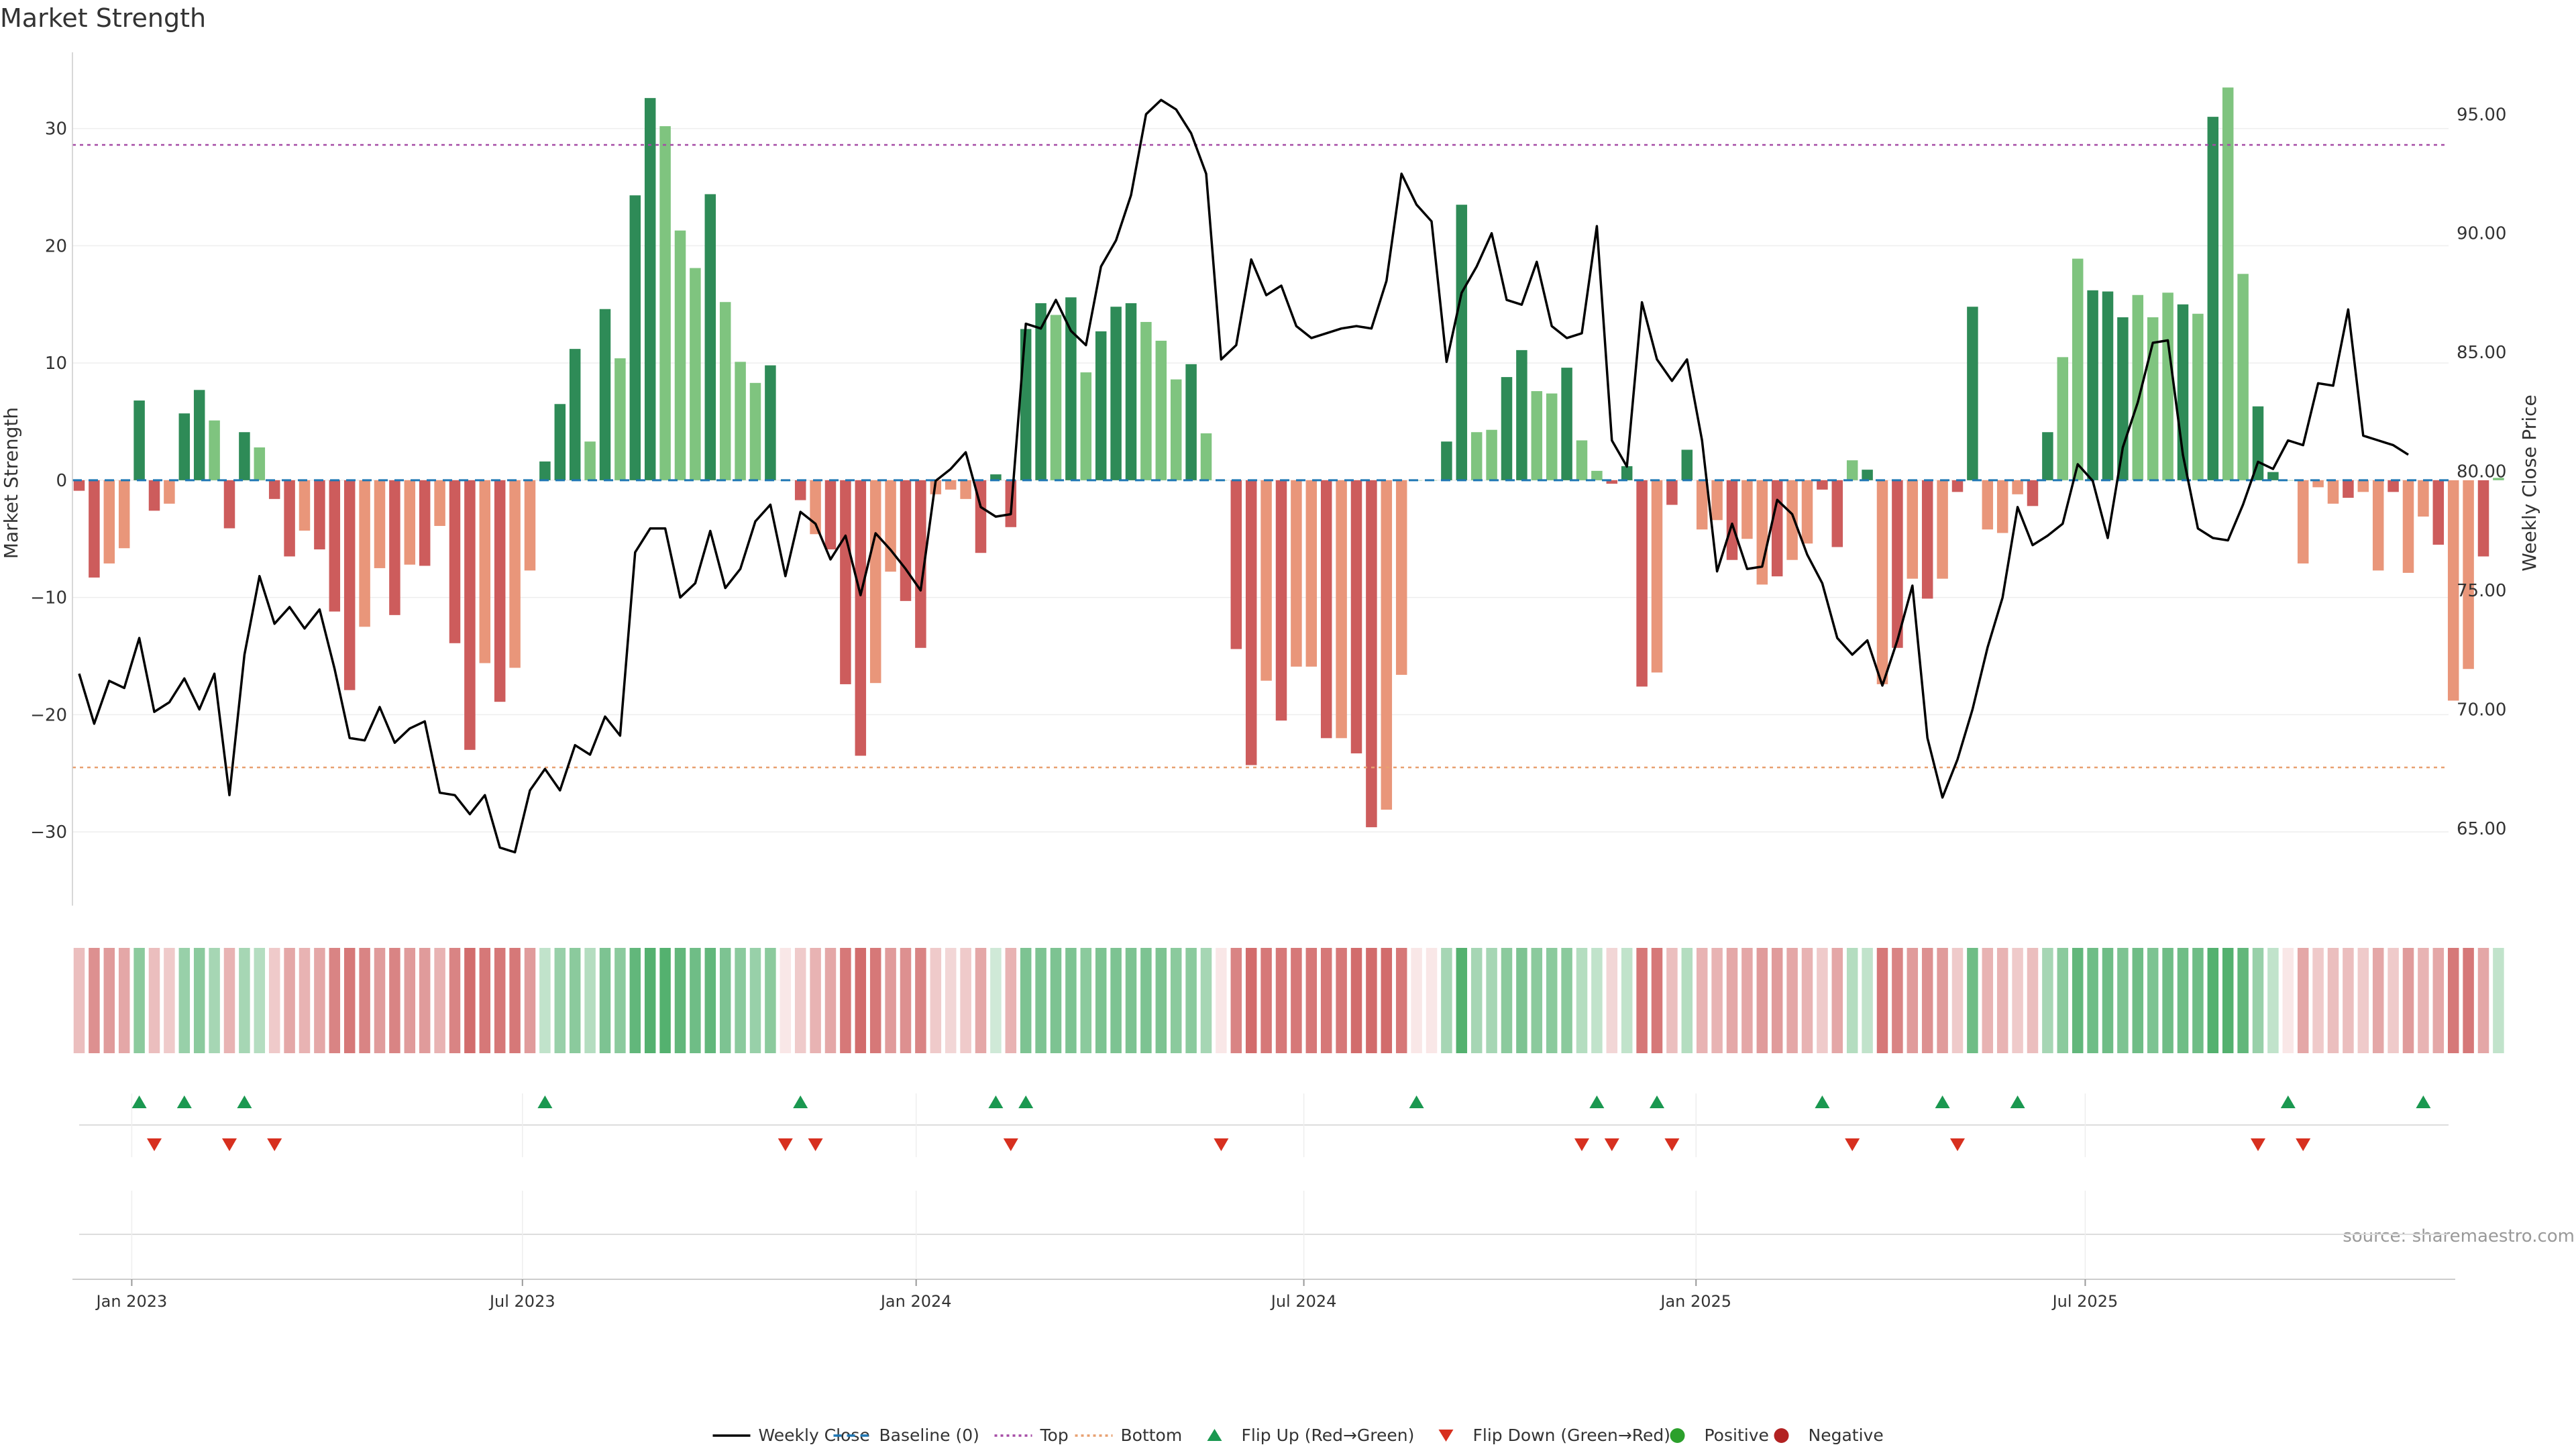 This screenshot has height=1449, width=2576. I want to click on legend-label: Baseline (0), so click(929, 1435).